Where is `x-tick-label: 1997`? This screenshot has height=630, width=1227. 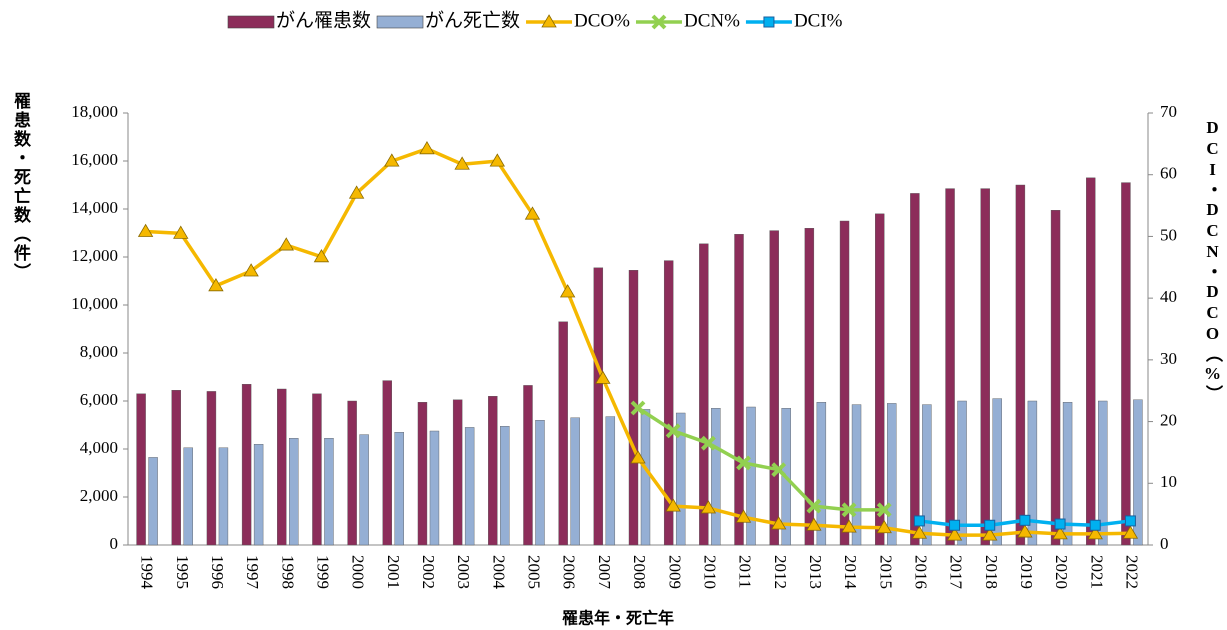
x-tick-label: 1997 is located at coordinates (252, 572).